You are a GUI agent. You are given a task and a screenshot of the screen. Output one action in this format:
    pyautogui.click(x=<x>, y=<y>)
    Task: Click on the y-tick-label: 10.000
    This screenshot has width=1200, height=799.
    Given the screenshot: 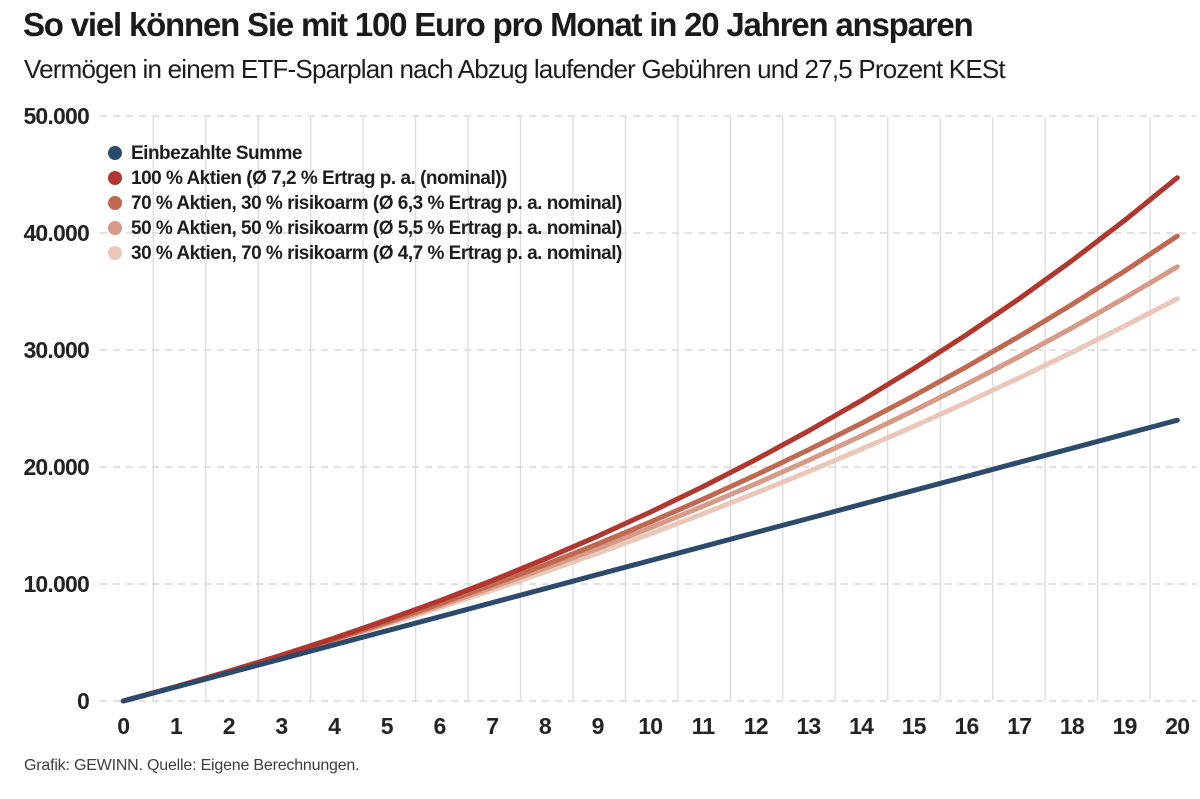 What is the action you would take?
    pyautogui.click(x=56, y=584)
    